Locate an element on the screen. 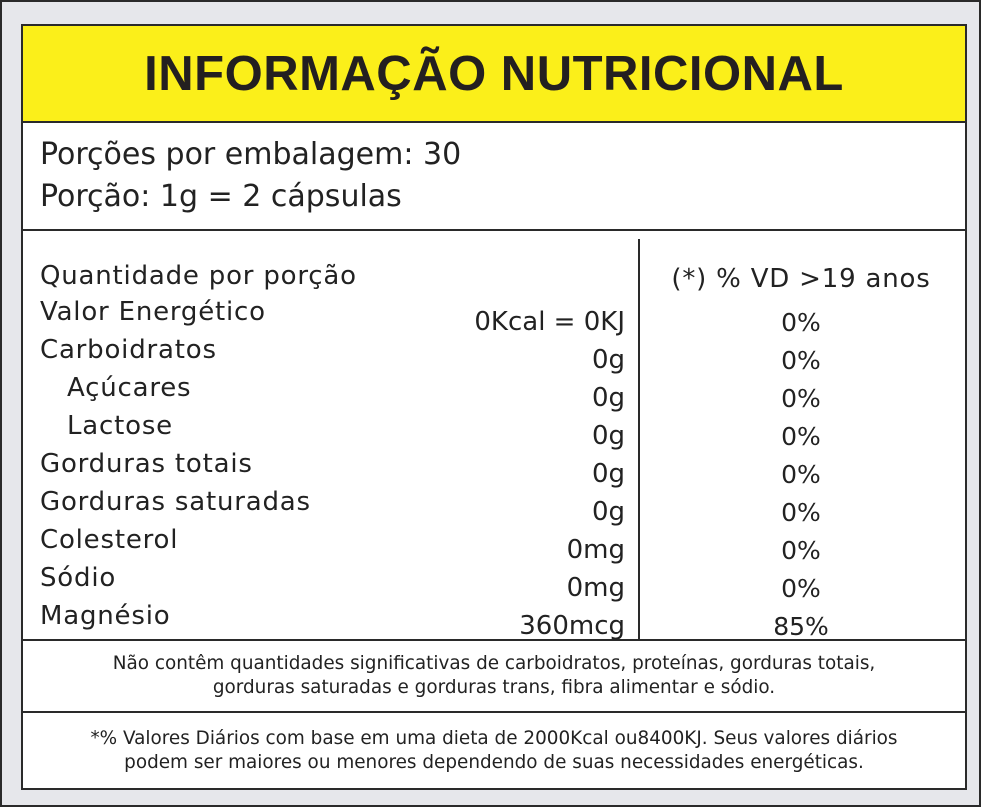 The height and width of the screenshot is (807, 981). table-row: Colesterol 0mg 0% is located at coordinates (494, 545).